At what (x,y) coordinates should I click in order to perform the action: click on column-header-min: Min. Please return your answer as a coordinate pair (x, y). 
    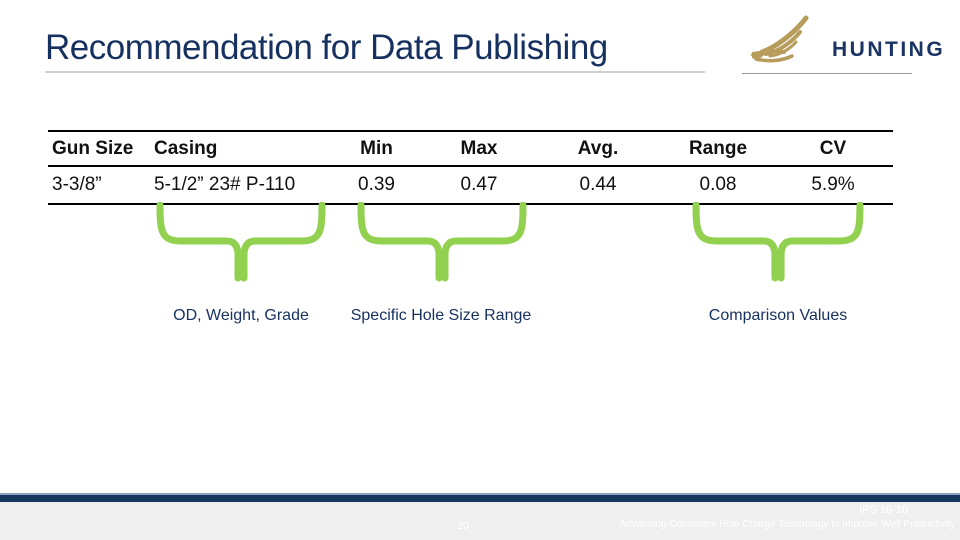
    Looking at the image, I should click on (376, 148).